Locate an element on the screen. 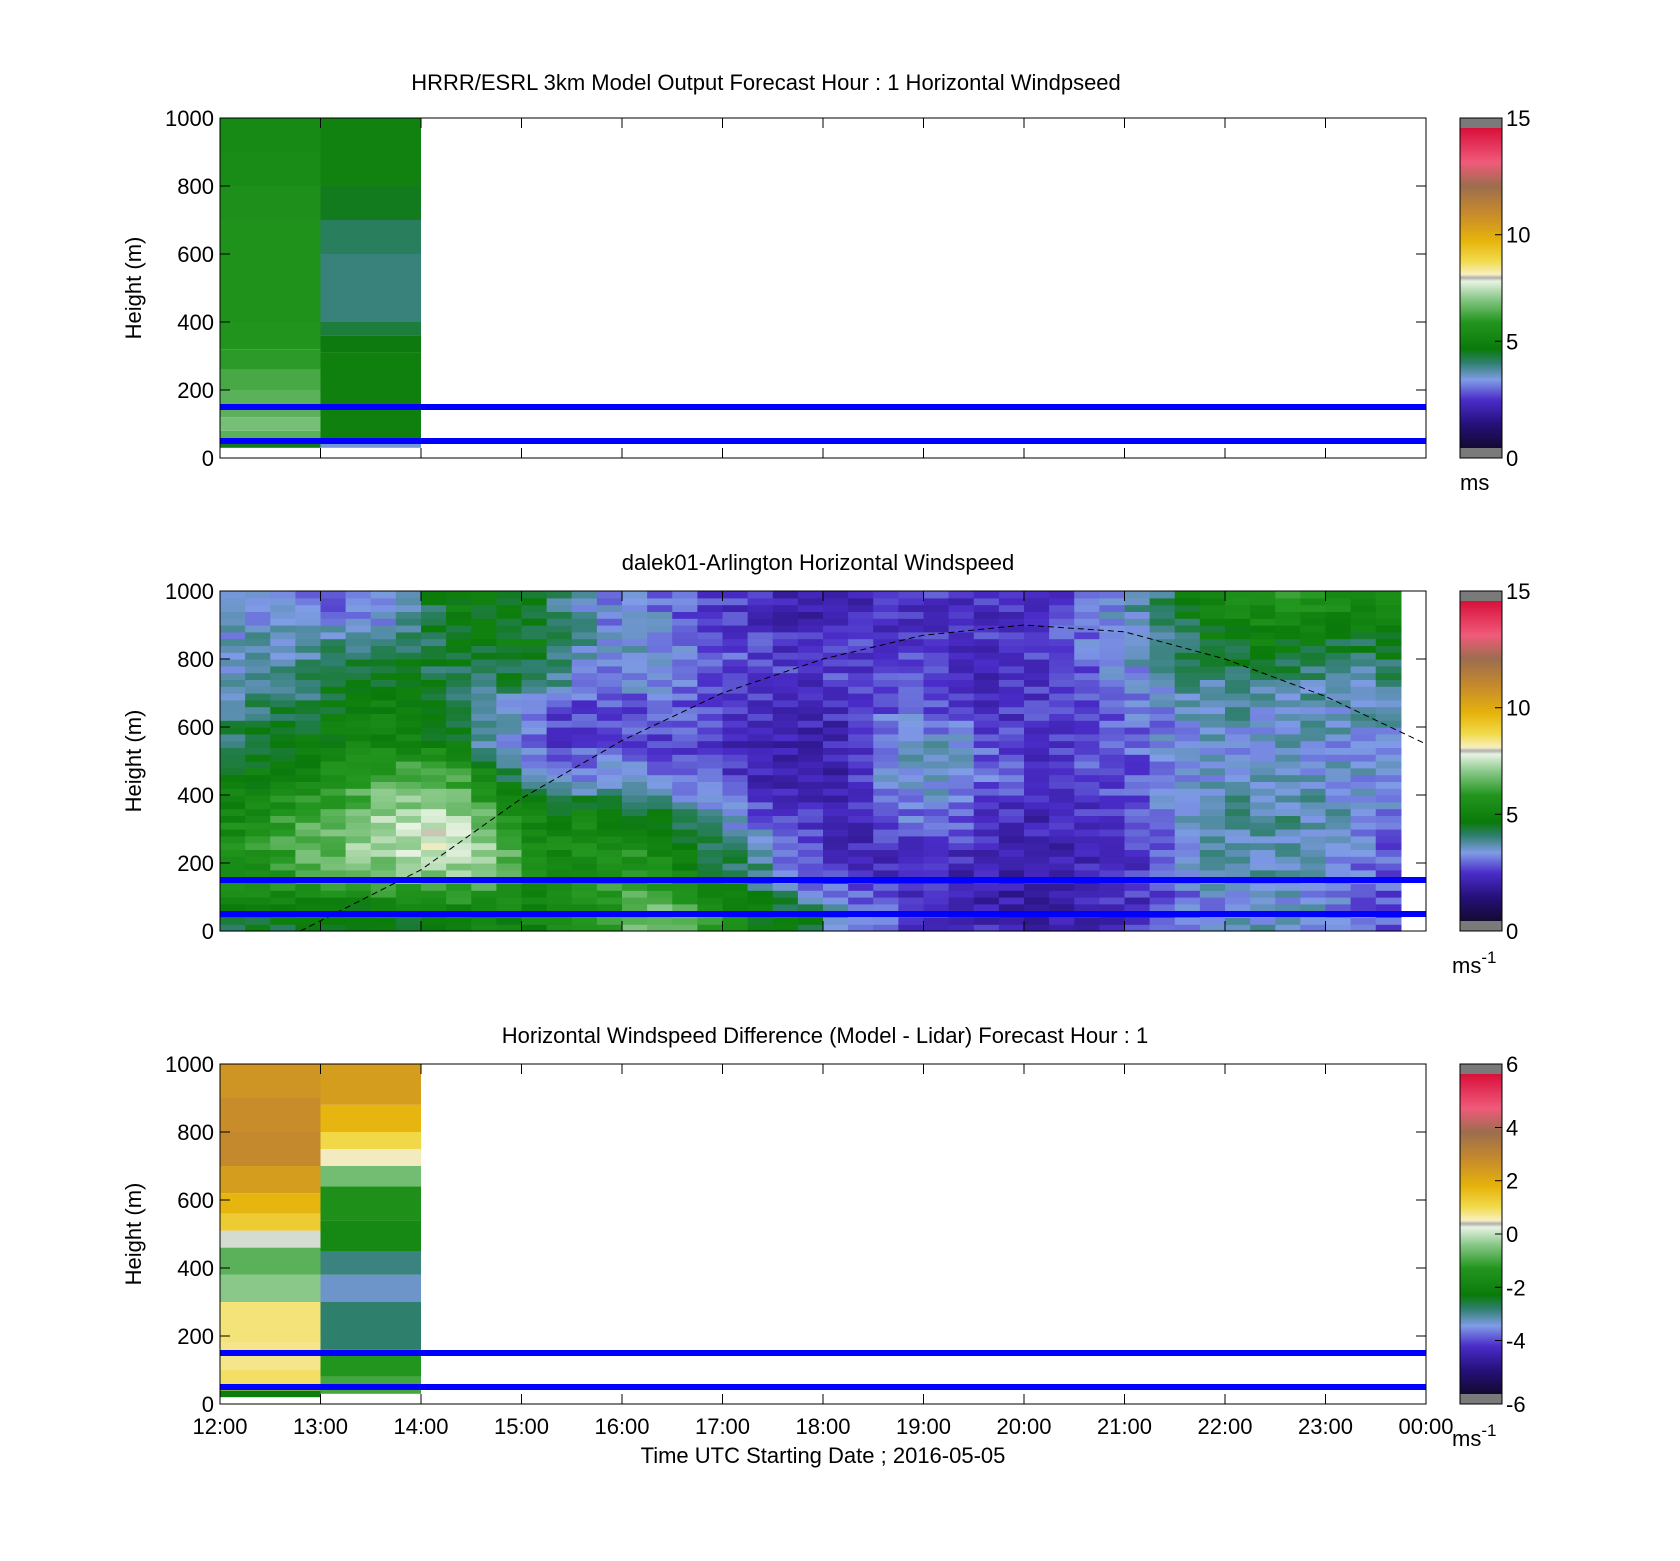 Image resolution: width=1680 pixels, height=1561 pixels. colorbar-tick-label: 0 is located at coordinates (1512, 458).